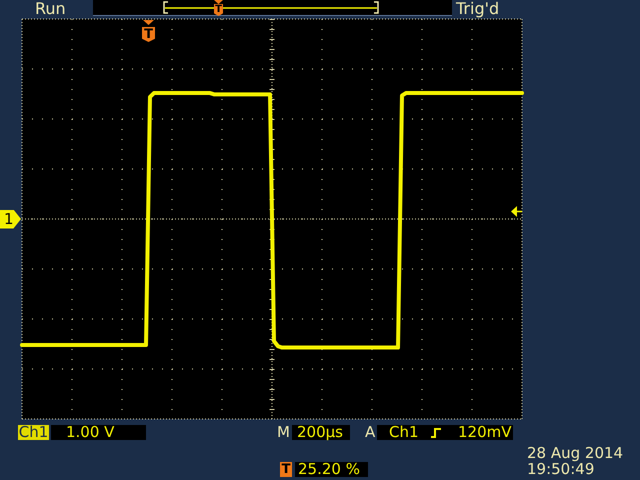 The image size is (640, 480). Describe the element at coordinates (283, 432) in the screenshot. I see `text: M` at that location.